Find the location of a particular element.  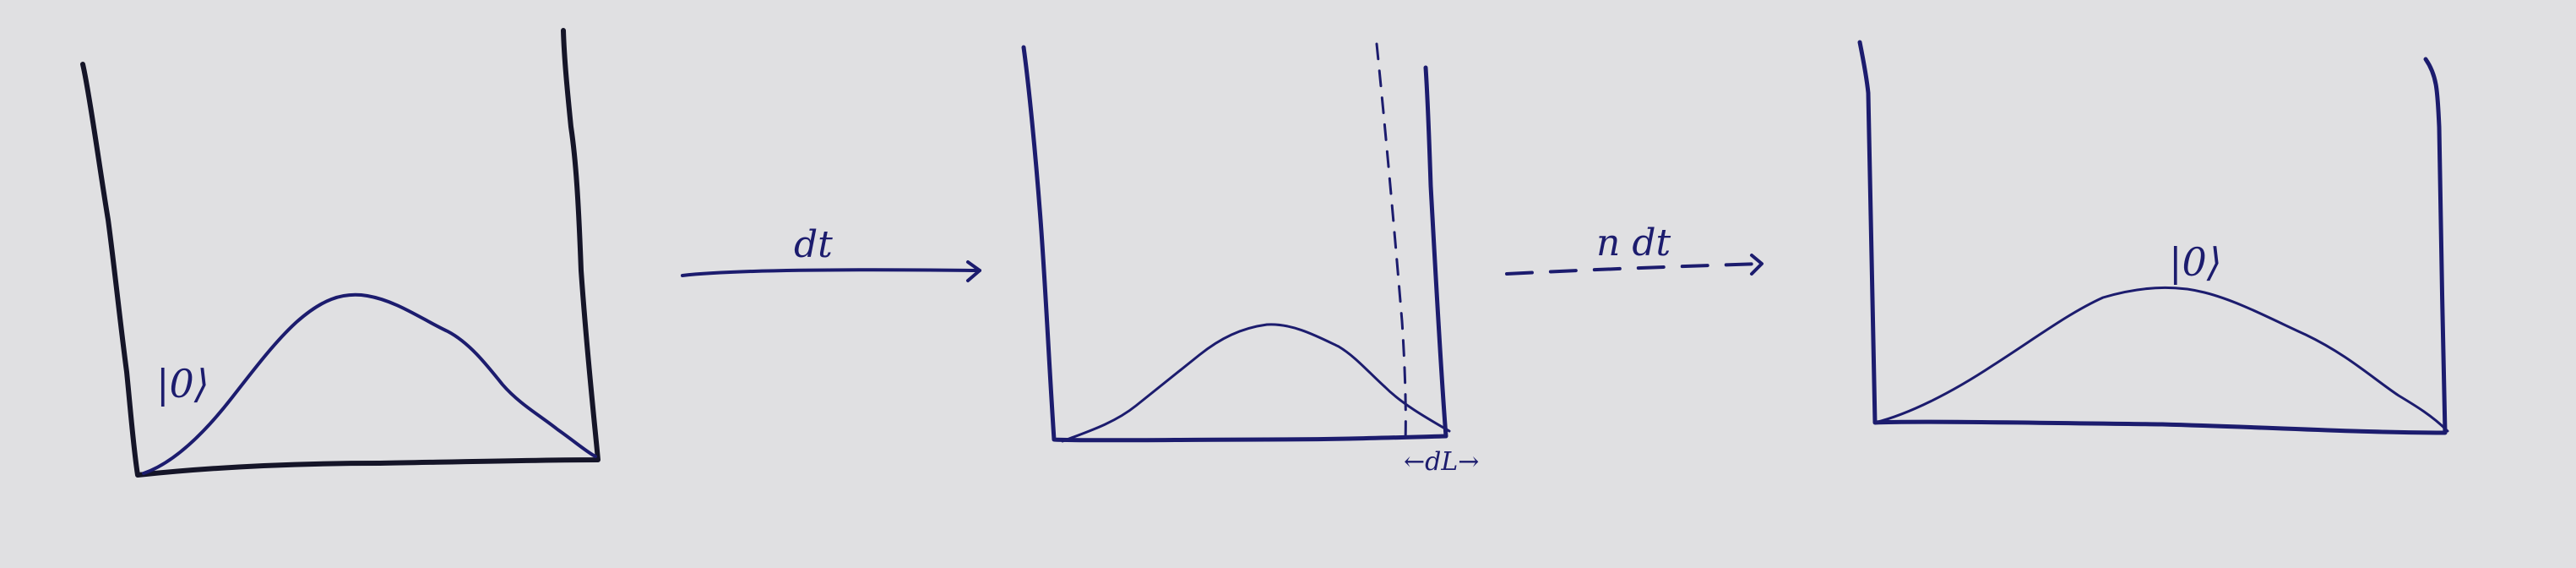

arrow-dt: dt is located at coordinates (831, 252).